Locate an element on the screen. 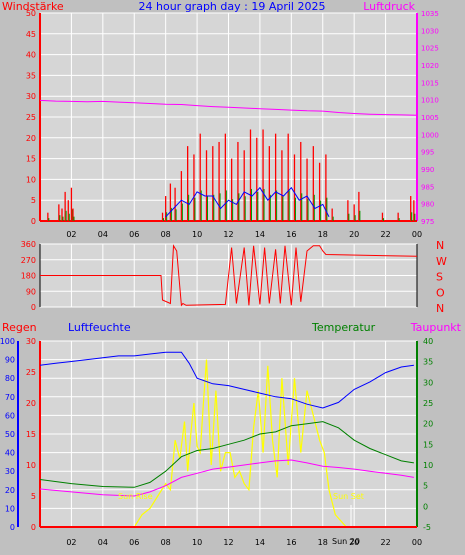  direction-tick-label: 270 is located at coordinates (28, 260).